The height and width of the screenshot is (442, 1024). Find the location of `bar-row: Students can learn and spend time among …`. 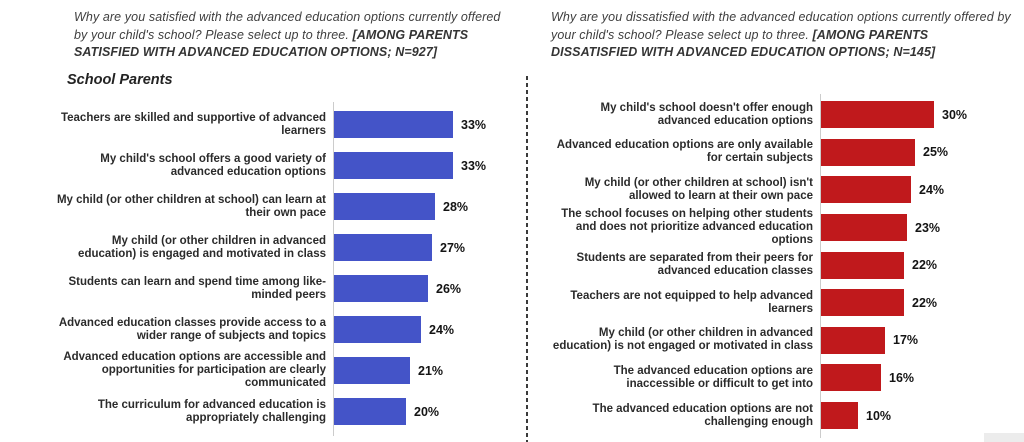

bar-row: Students can learn and spend time among … is located at coordinates (287, 288).